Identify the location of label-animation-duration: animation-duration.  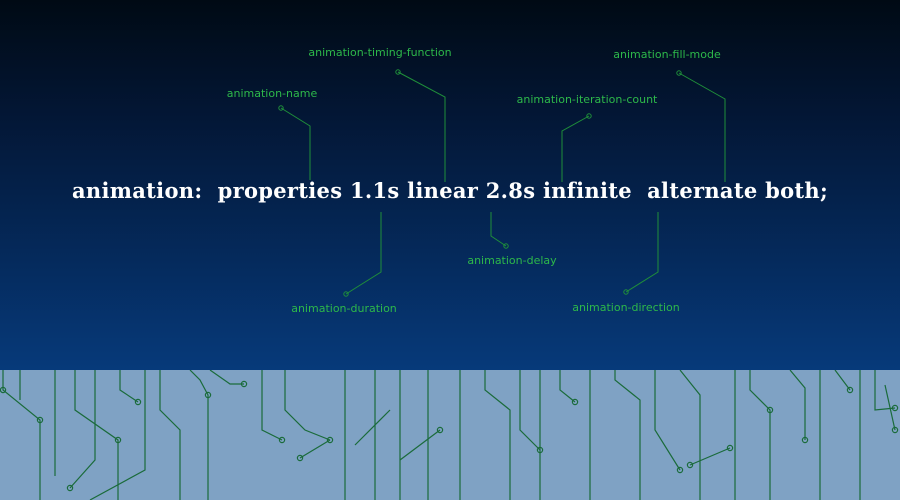
(344, 308).